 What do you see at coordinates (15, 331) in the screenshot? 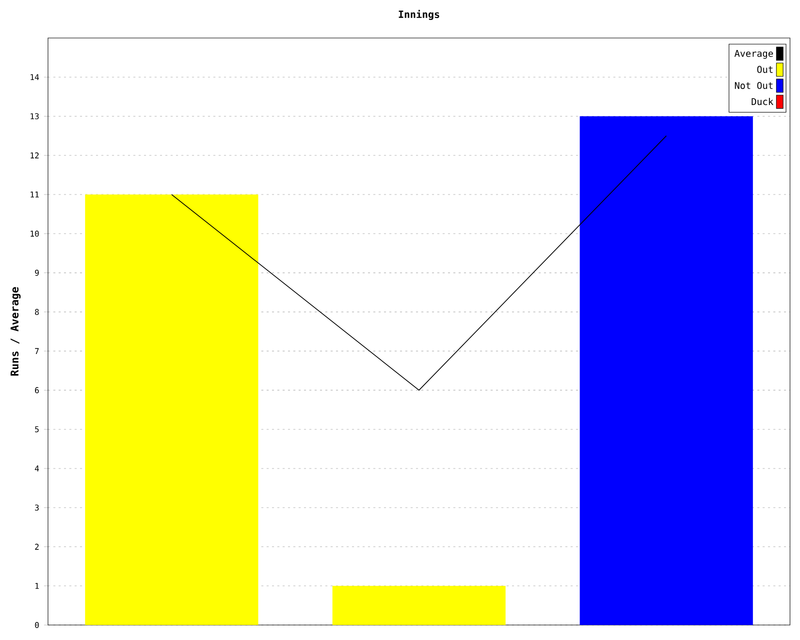
I see `y-axis-title: Runs / Average` at bounding box center [15, 331].